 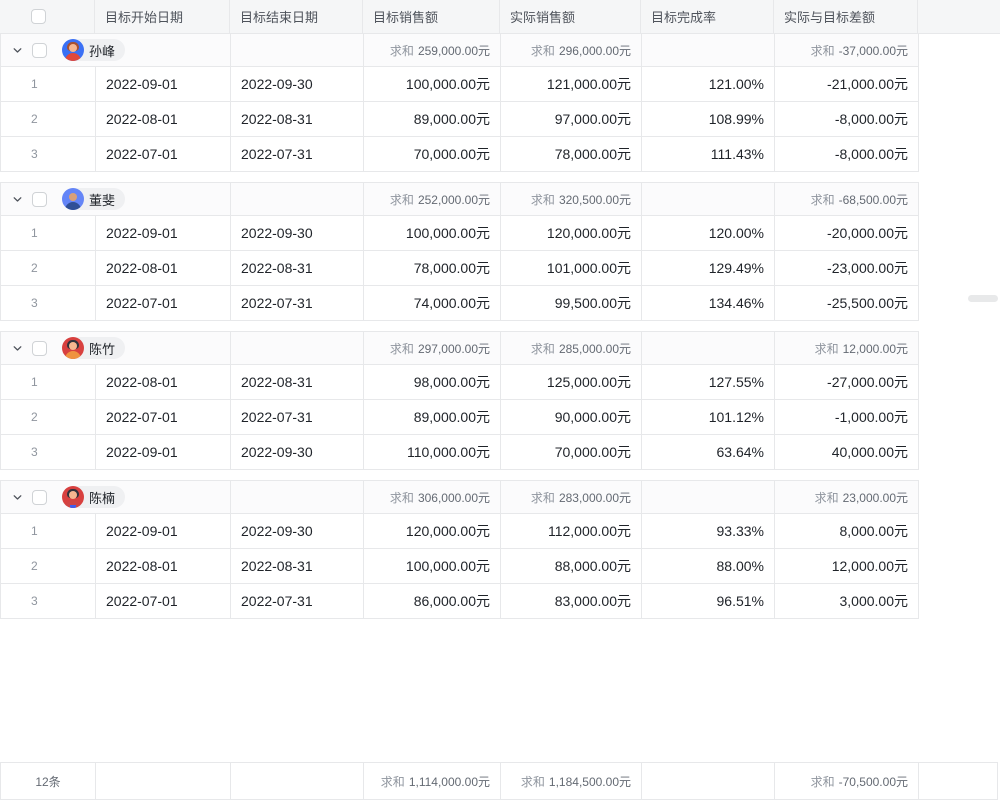 What do you see at coordinates (163, 233) in the screenshot?
I see `cell-target-start-date: 2022-09-01` at bounding box center [163, 233].